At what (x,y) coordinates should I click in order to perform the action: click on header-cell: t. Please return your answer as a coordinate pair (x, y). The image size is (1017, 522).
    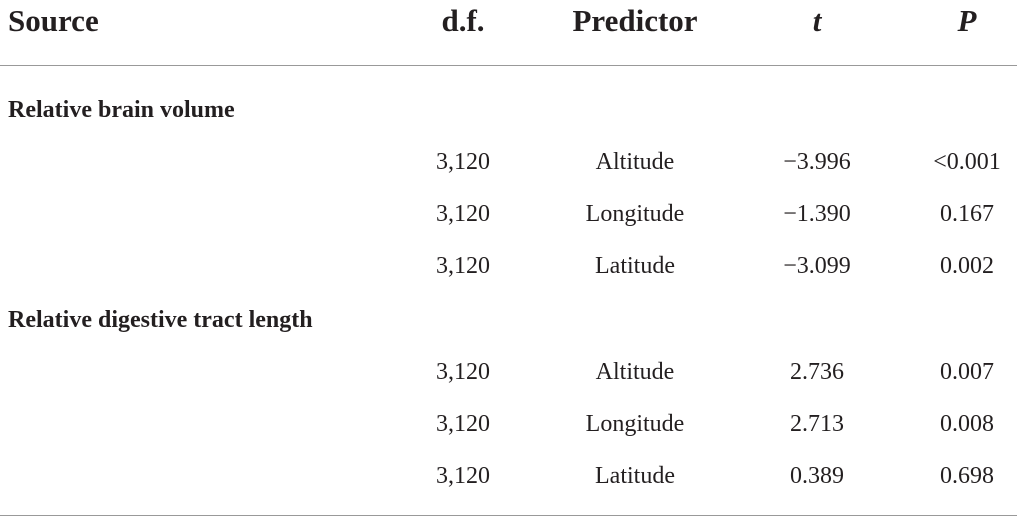
    Looking at the image, I should click on (817, 20).